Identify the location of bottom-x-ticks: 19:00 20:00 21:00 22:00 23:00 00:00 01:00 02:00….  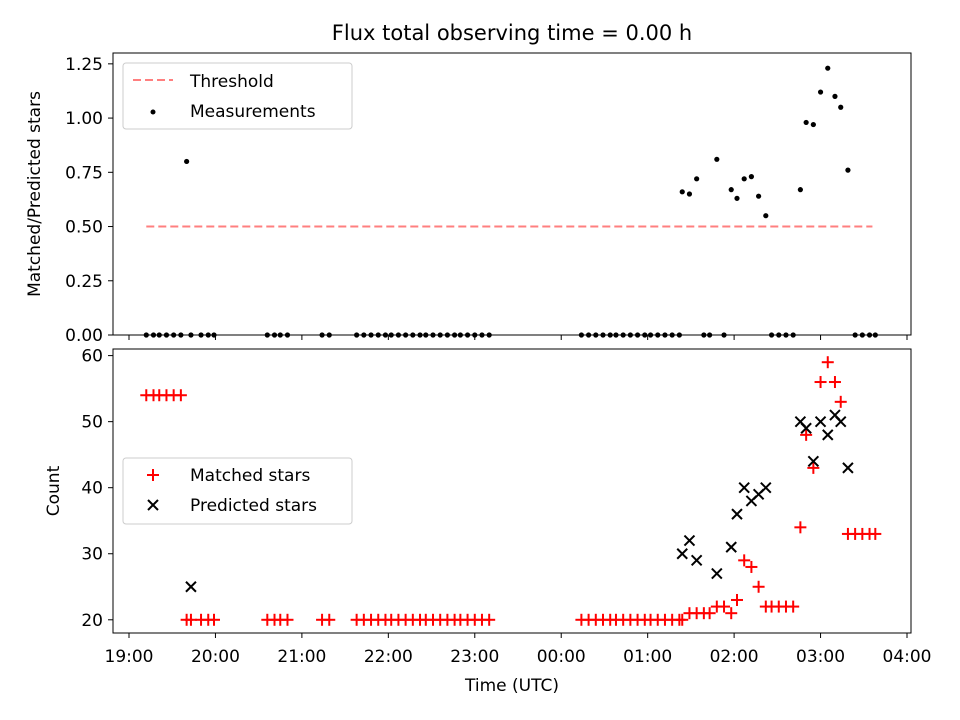
(518, 650).